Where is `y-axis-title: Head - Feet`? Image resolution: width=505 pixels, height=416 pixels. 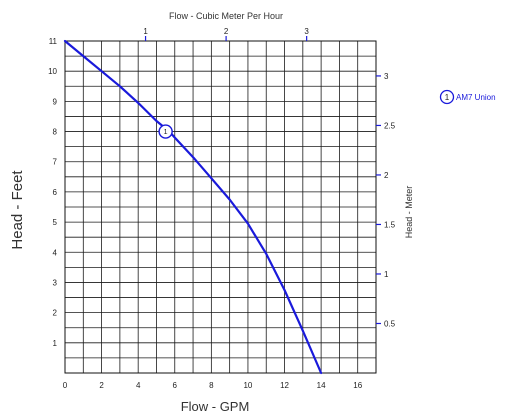
y-axis-title: Head - Feet is located at coordinates (17, 210).